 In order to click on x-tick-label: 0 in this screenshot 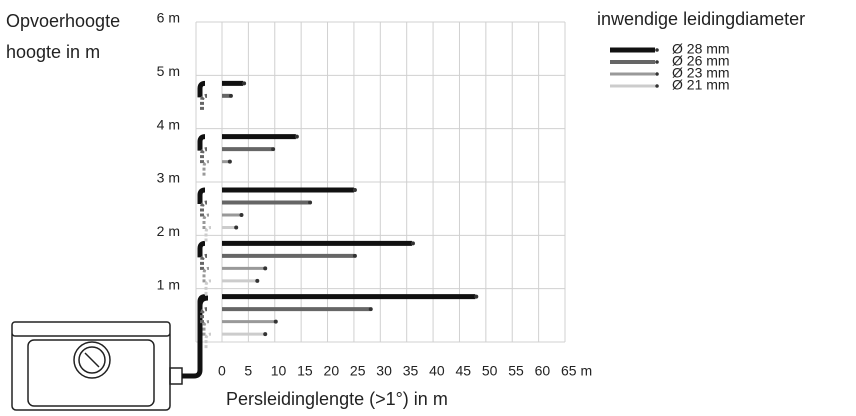, I will do `click(222, 371)`.